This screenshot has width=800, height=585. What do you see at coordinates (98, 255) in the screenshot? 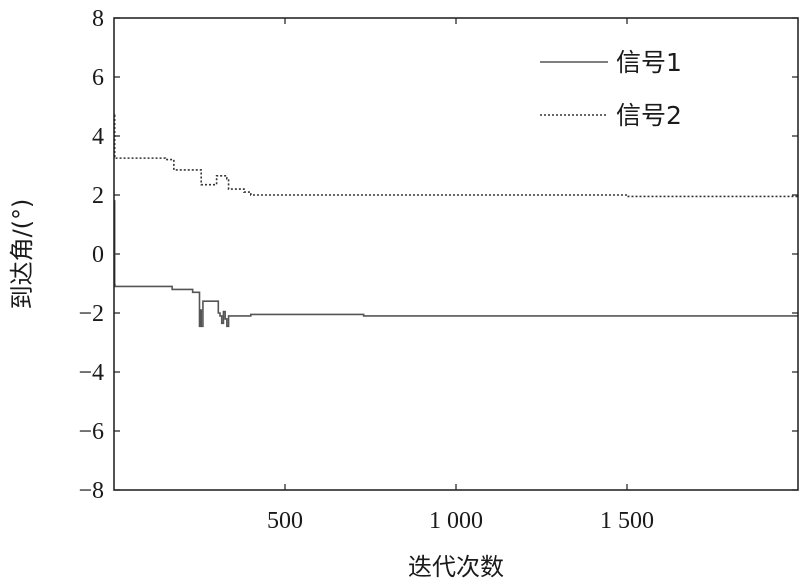
I see `y-tick-label: 0` at bounding box center [98, 255].